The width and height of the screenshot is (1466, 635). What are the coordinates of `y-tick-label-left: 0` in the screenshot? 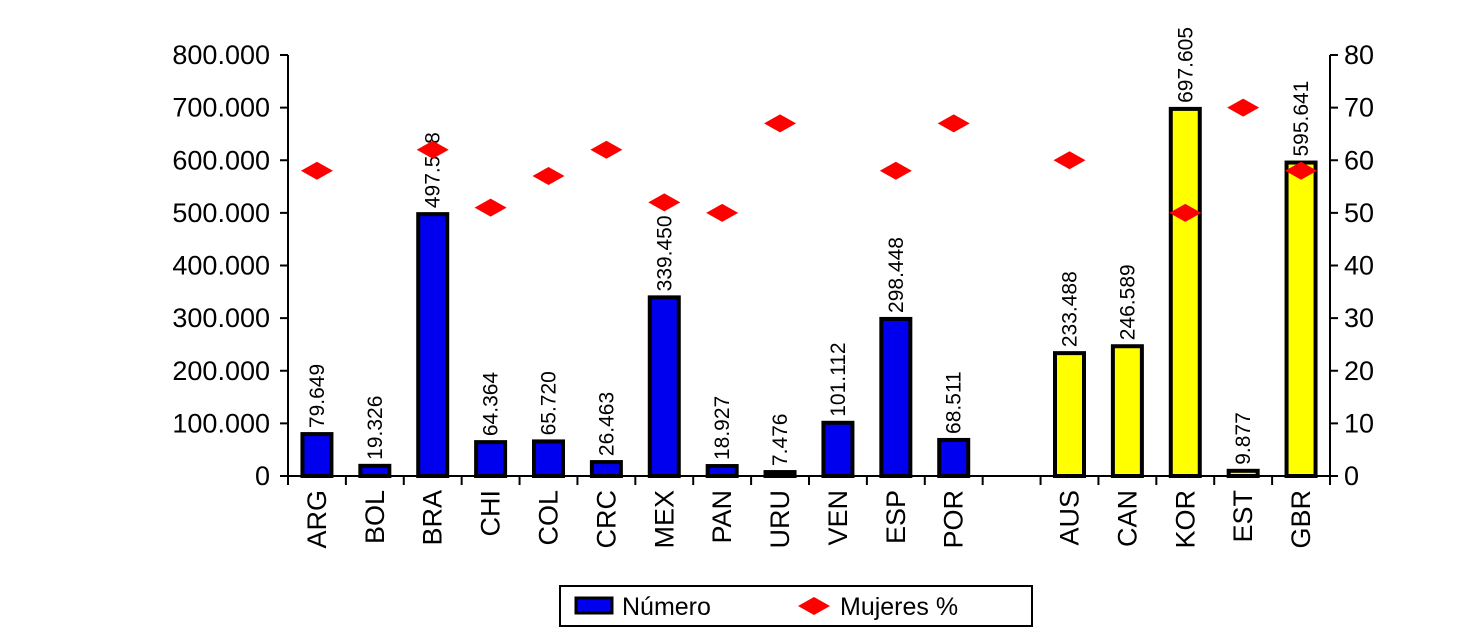 It's located at (262, 476).